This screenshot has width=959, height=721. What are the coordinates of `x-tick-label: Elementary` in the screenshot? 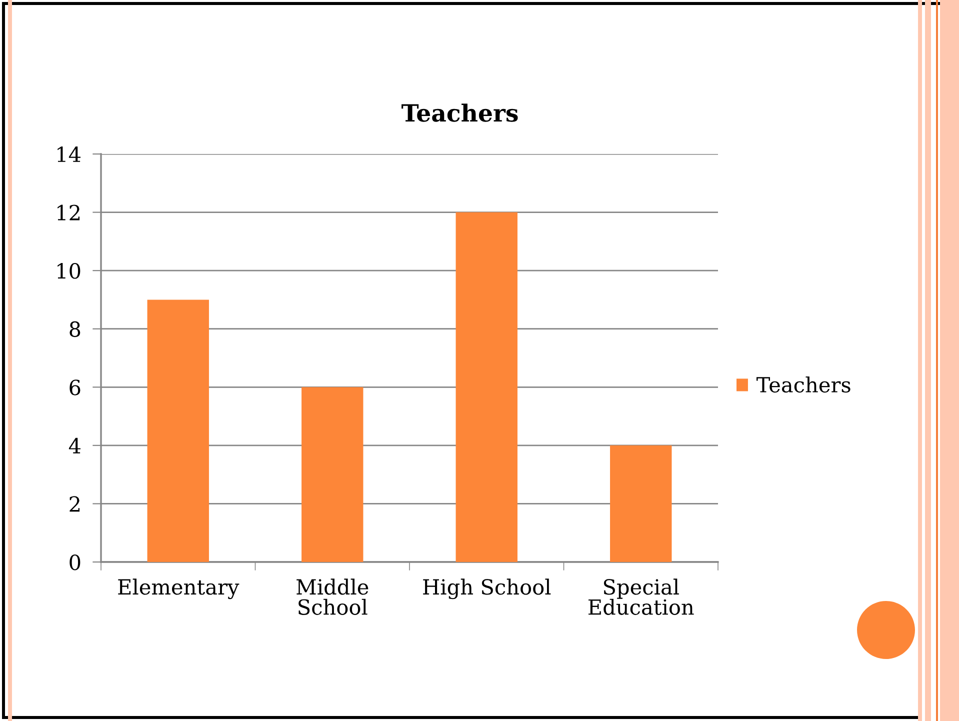 It's located at (179, 589).